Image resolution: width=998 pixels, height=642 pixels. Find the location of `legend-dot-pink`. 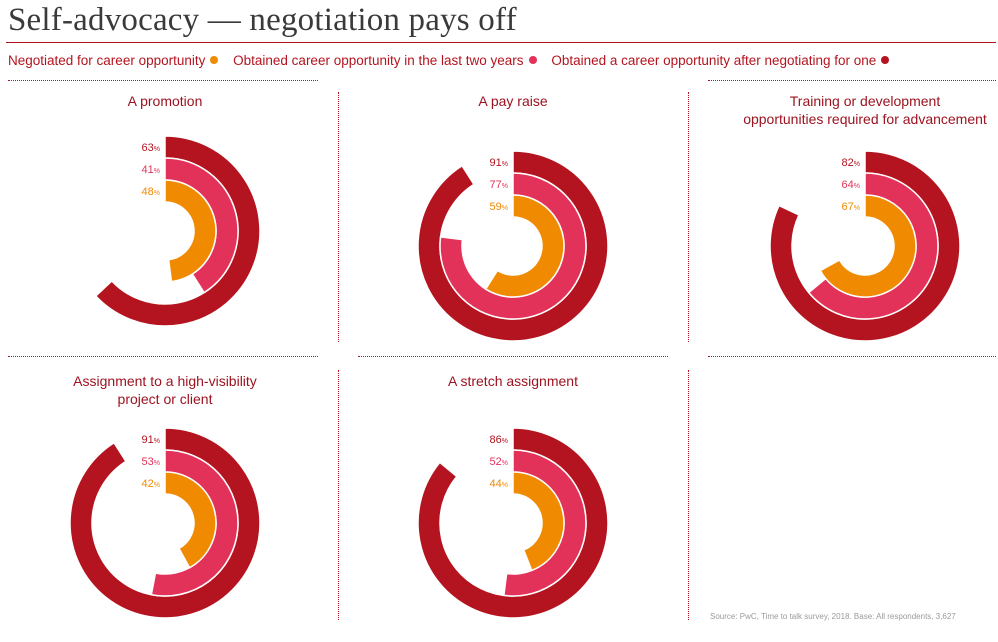

legend-dot-pink is located at coordinates (532, 60).